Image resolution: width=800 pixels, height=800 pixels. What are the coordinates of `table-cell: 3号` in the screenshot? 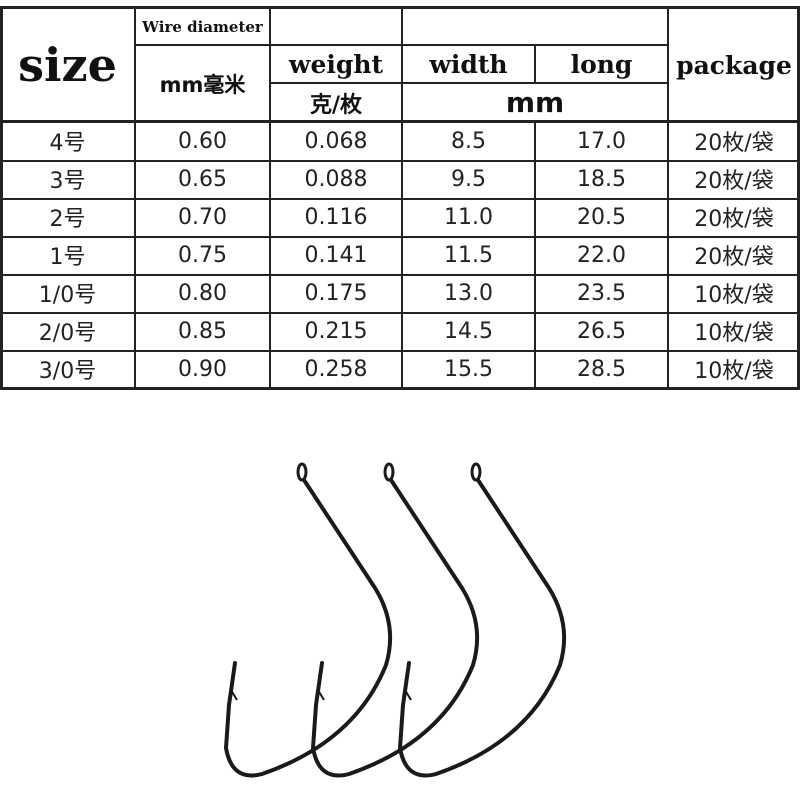 It's located at (67, 181).